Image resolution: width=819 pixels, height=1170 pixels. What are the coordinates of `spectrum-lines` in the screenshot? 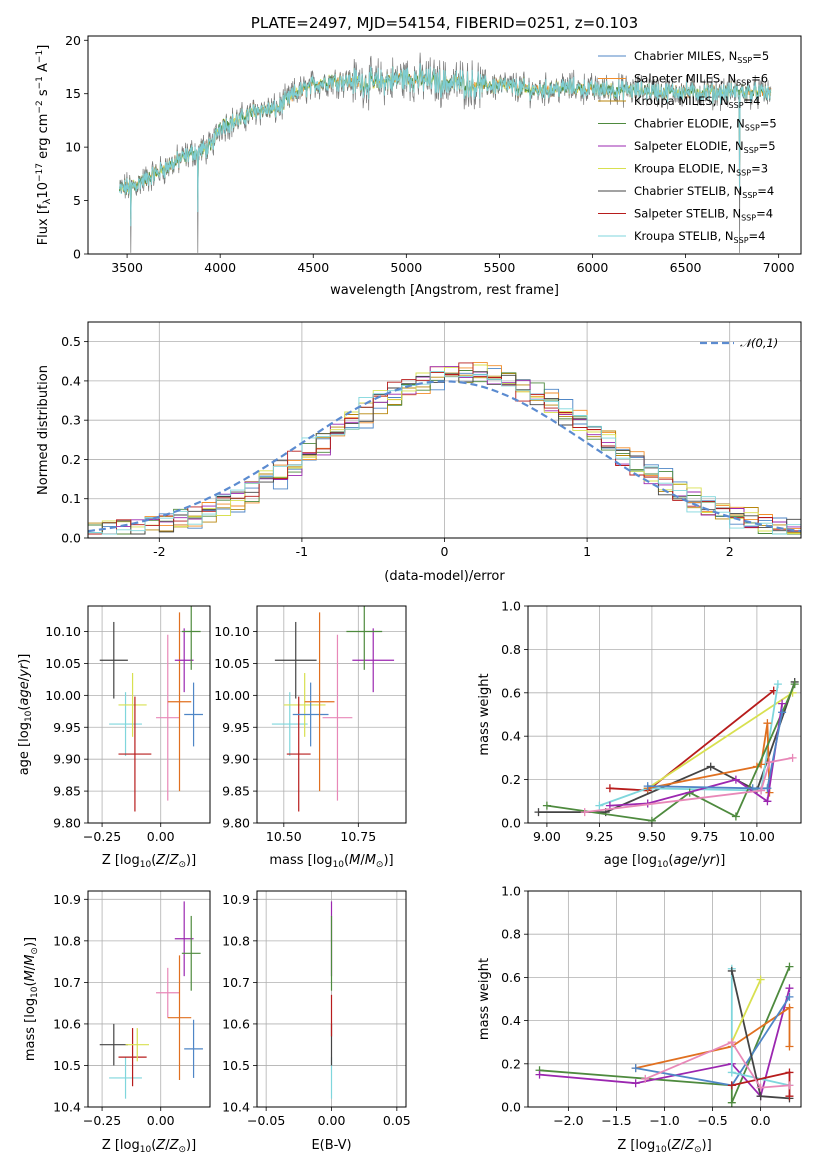 It's located at (445, 152).